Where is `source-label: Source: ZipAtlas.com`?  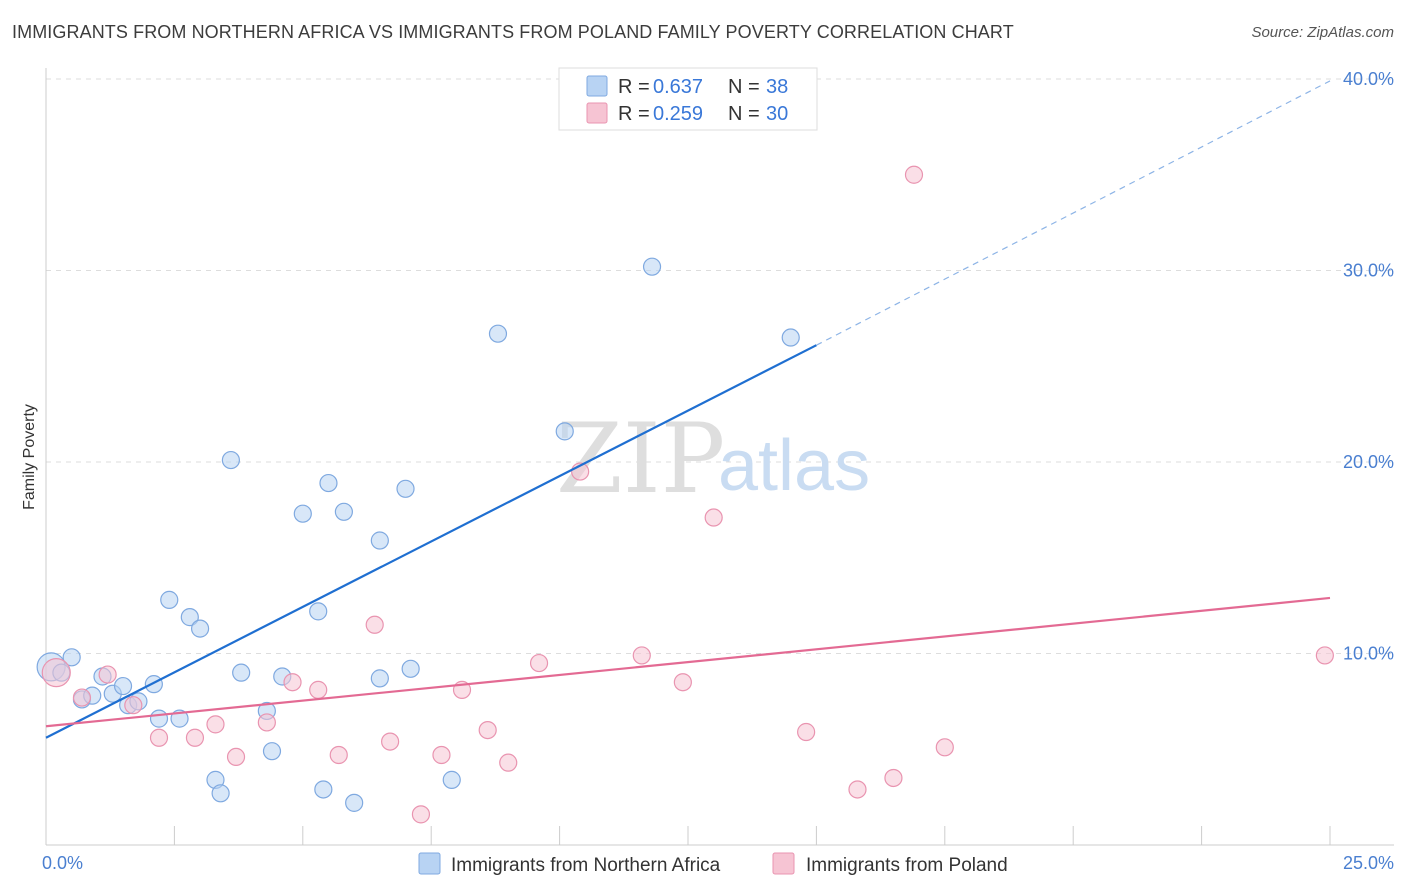 source-label: Source: ZipAtlas.com is located at coordinates (1322, 32).